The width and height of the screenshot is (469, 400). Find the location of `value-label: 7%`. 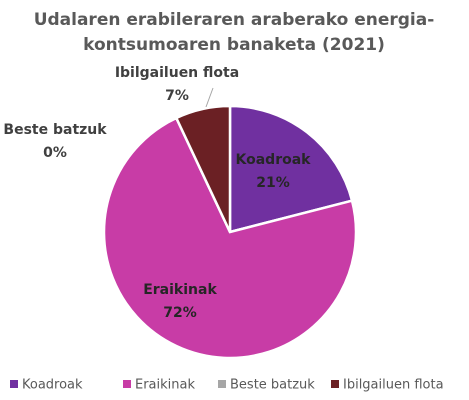

value-label: 7% is located at coordinates (177, 96).